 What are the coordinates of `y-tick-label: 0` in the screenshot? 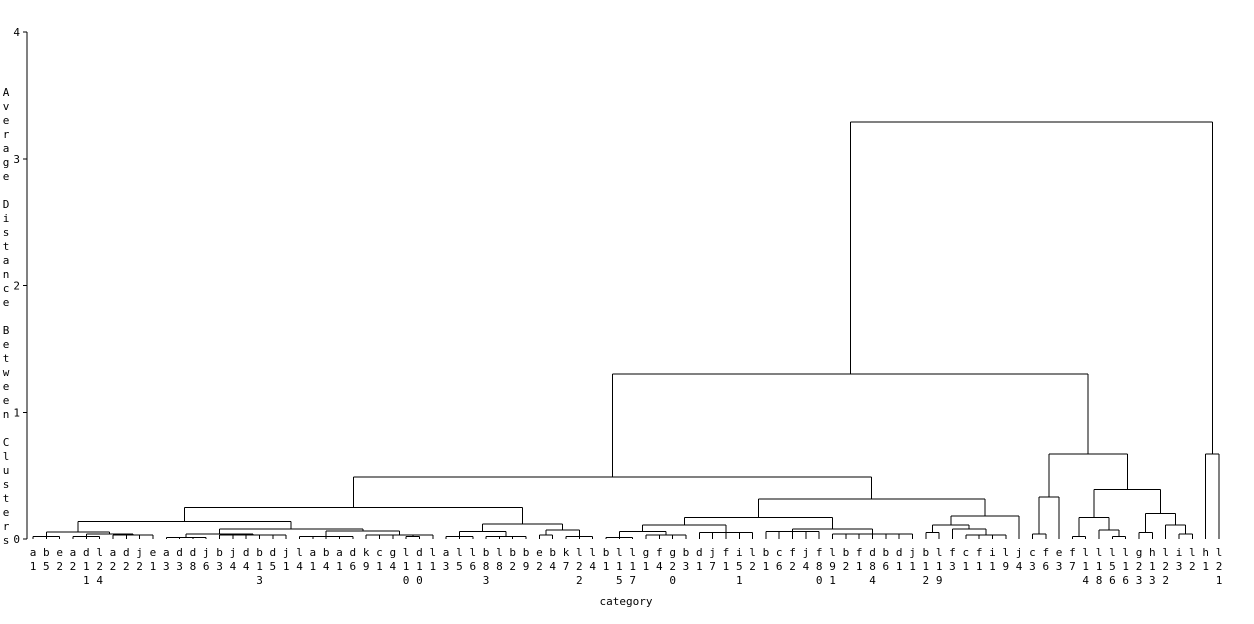 It's located at (16, 539).